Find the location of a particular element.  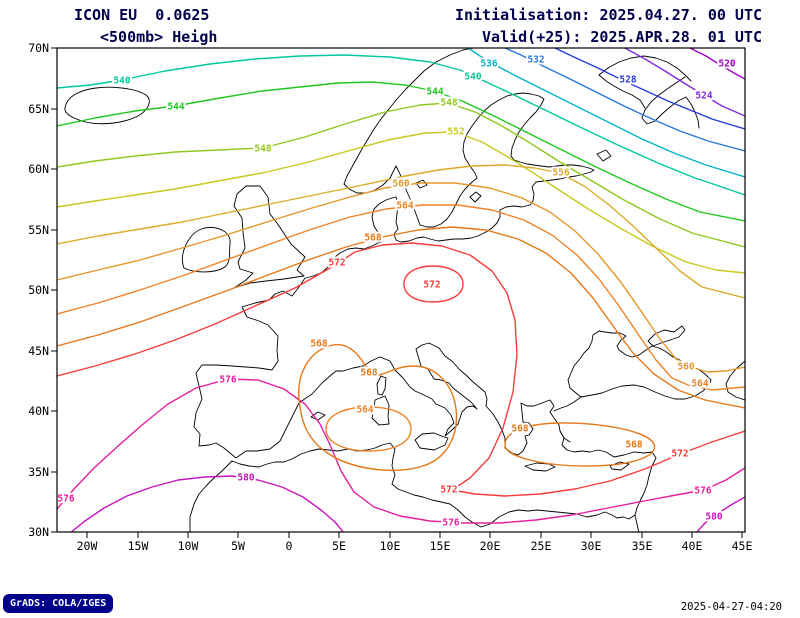

lon-label-20W: 20W is located at coordinates (87, 546).